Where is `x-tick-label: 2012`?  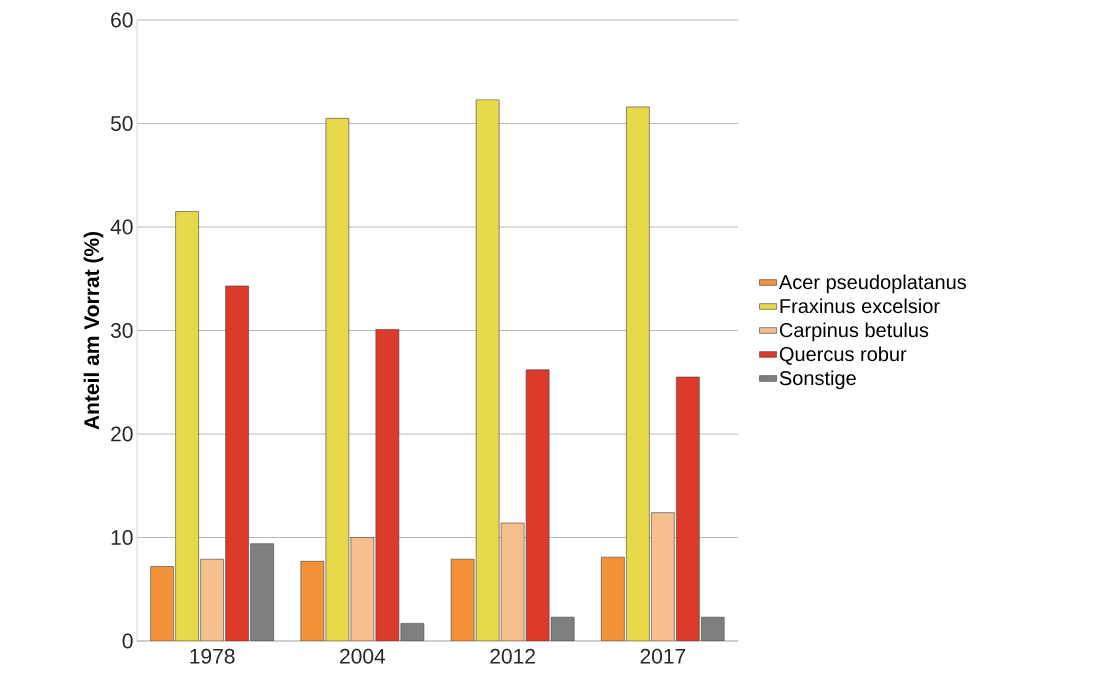 x-tick-label: 2012 is located at coordinates (512, 656).